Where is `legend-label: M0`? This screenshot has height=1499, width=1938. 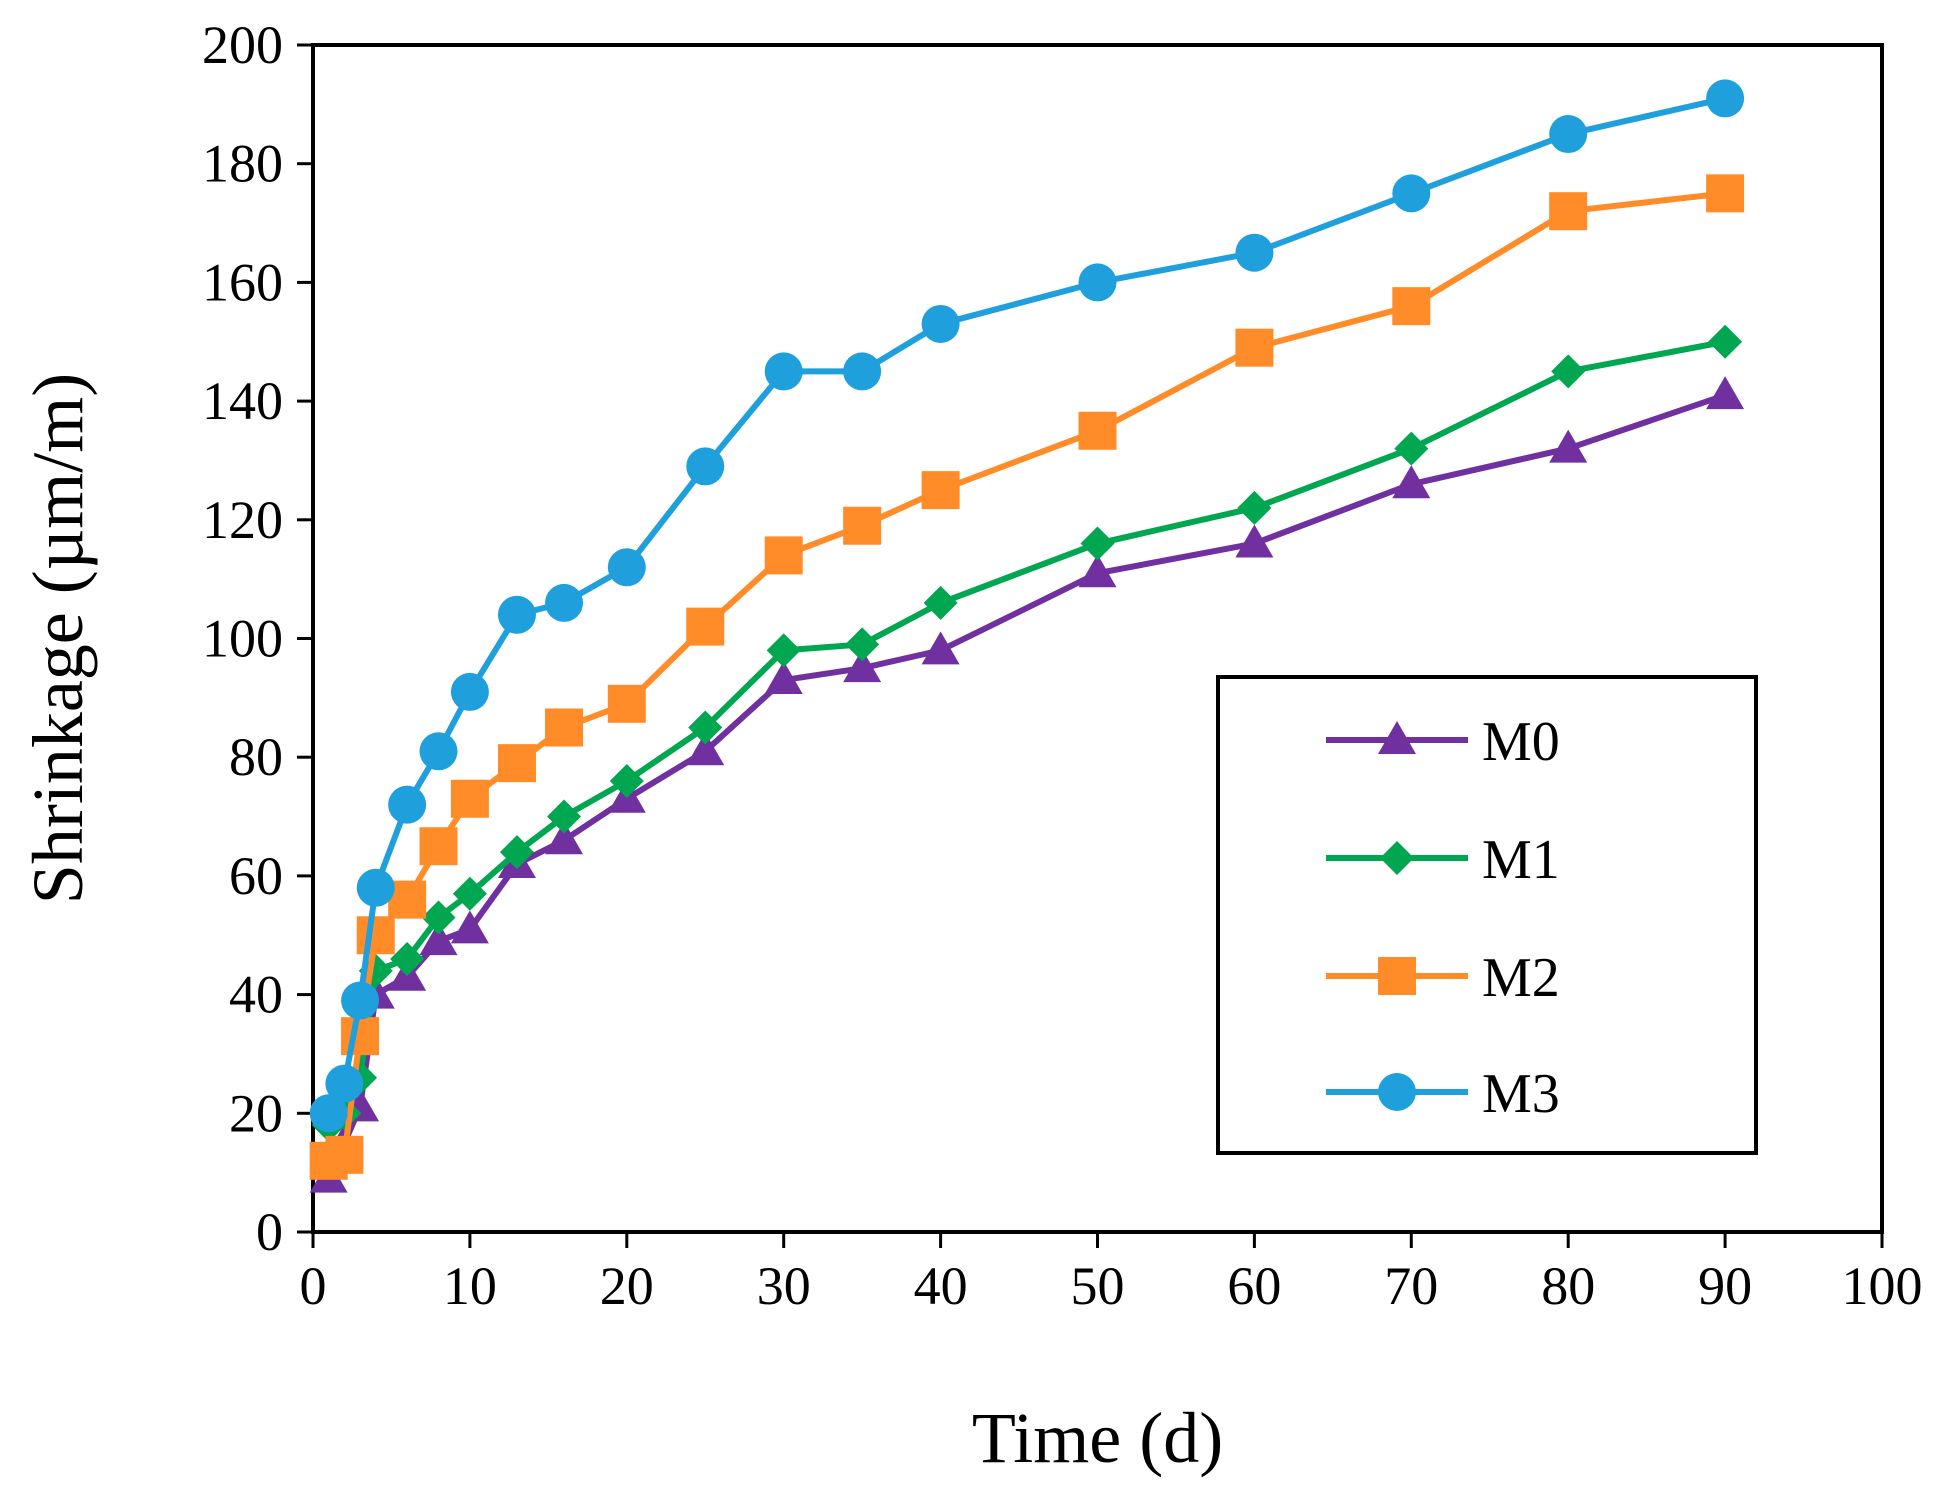 legend-label: M0 is located at coordinates (1521, 742).